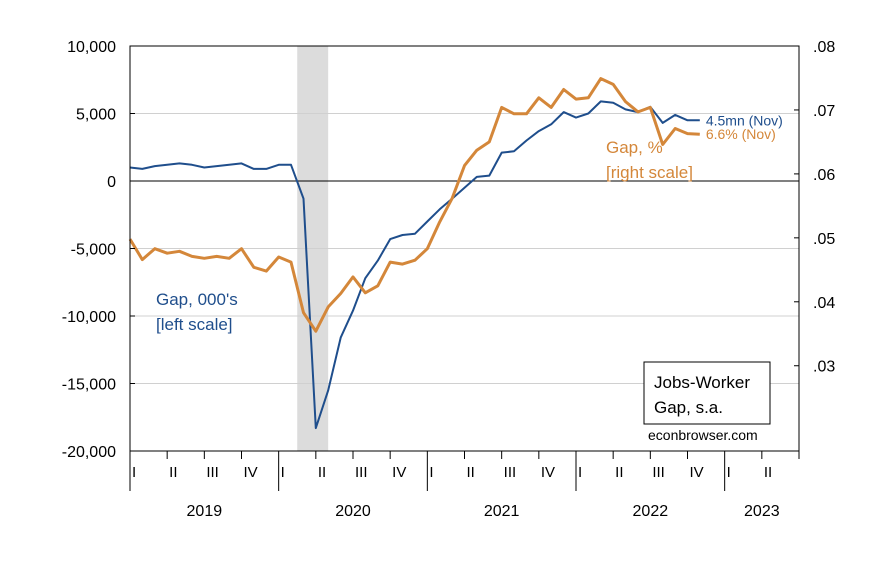  I want to click on pct-series-scale-note: [right scale], so click(649, 172).